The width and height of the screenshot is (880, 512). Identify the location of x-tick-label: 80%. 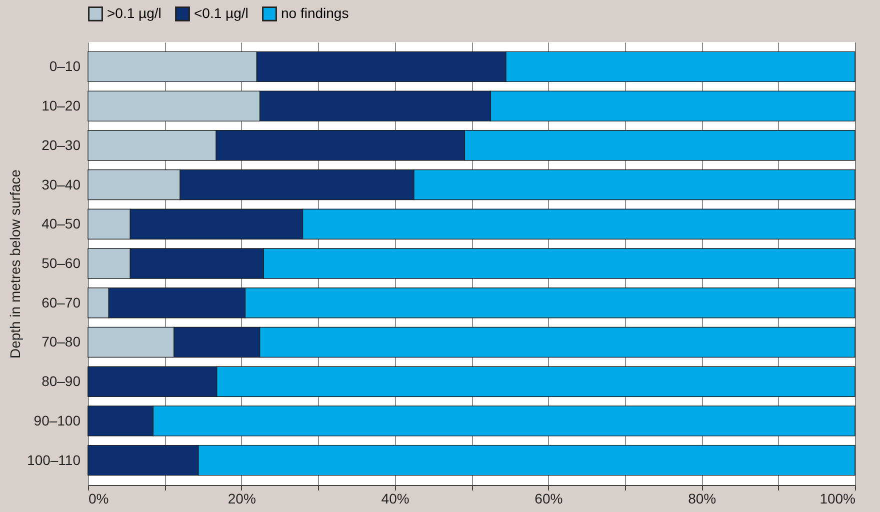
(702, 498).